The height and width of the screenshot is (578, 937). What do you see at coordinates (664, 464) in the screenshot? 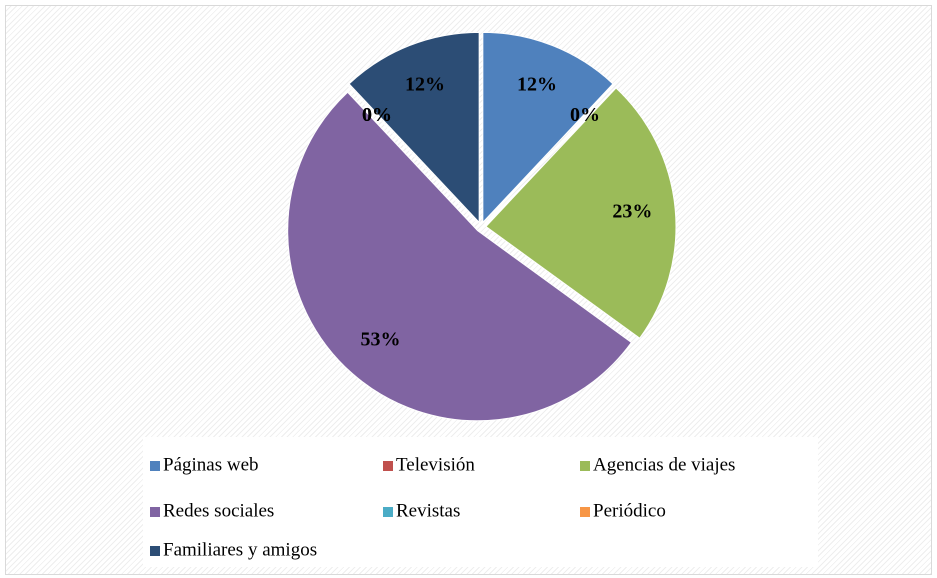
I see `legend-label: Agencias de viajes` at bounding box center [664, 464].